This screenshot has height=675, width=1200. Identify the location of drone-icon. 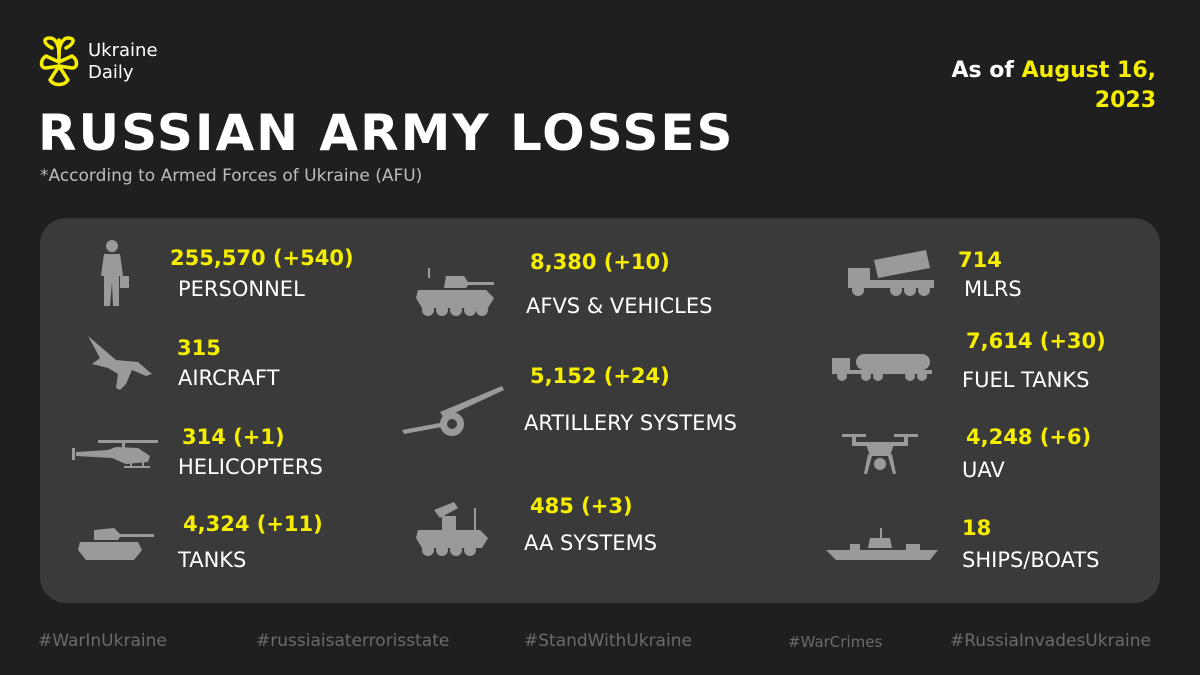
(880, 455).